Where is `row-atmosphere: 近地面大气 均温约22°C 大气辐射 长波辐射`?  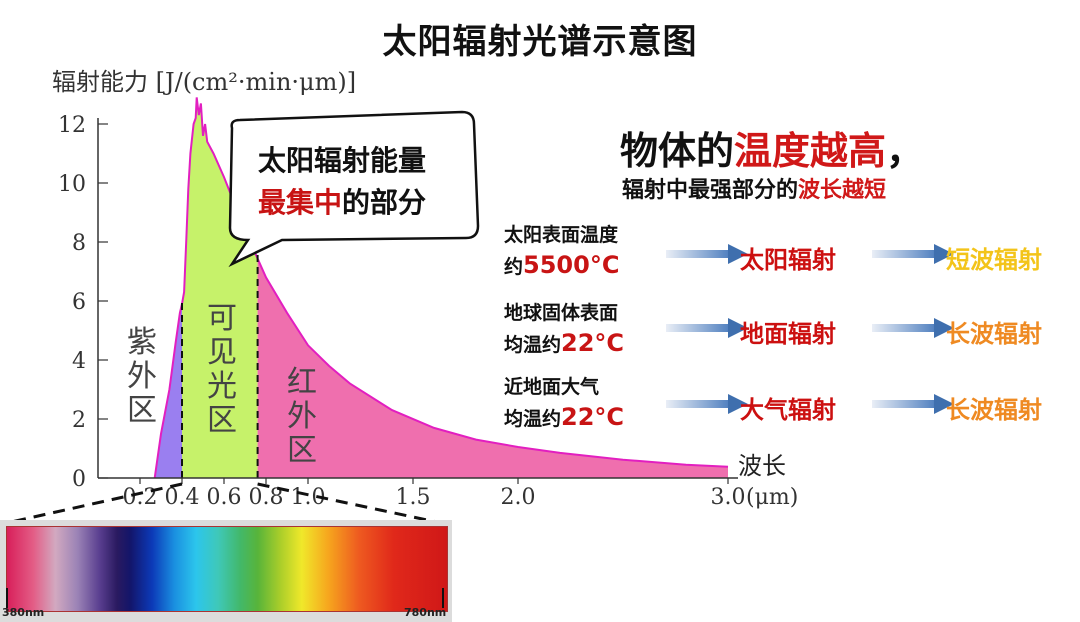 row-atmosphere: 近地面大气 均温约22°C 大气辐射 长波辐射 is located at coordinates (792, 407).